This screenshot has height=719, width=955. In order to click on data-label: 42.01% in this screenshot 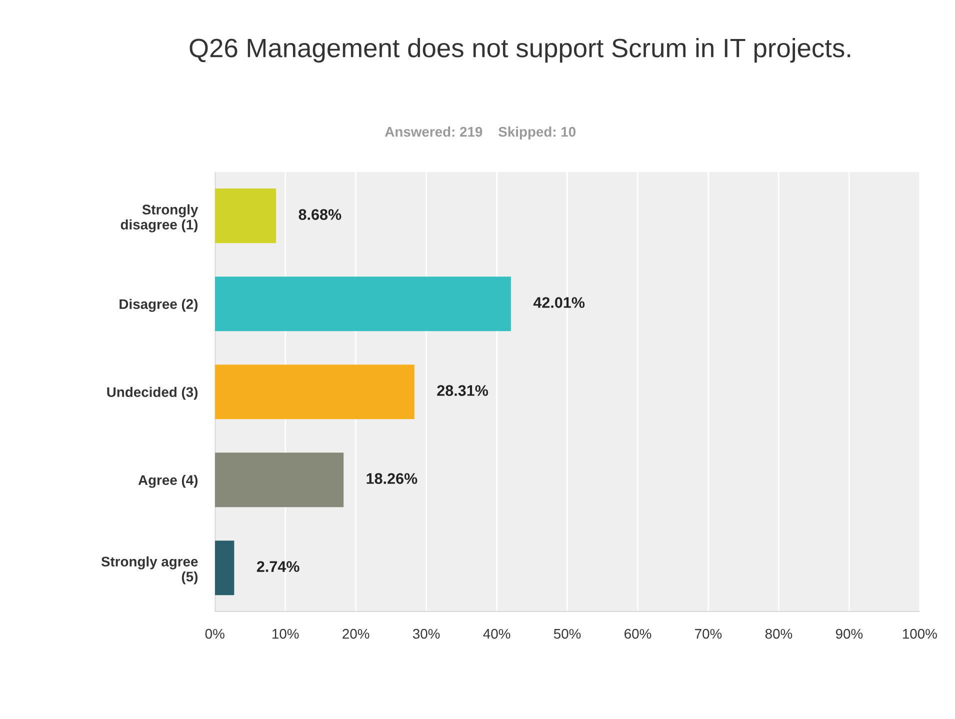, I will do `click(559, 302)`.